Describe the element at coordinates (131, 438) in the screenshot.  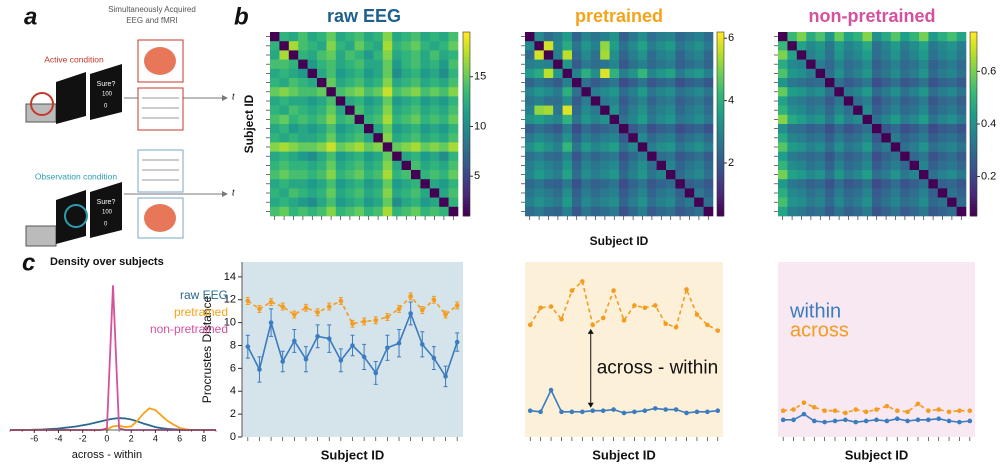
I see `x-tick-label: 2` at that location.